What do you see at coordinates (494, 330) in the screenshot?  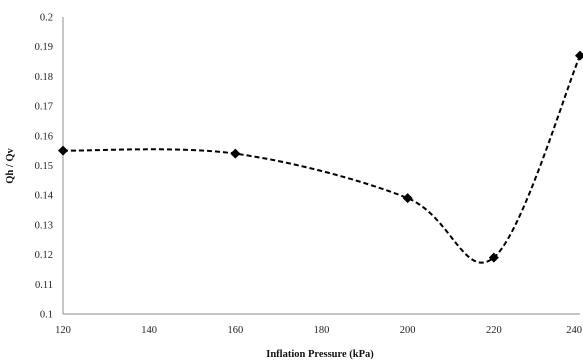 I see `x-tick-label: 220` at bounding box center [494, 330].